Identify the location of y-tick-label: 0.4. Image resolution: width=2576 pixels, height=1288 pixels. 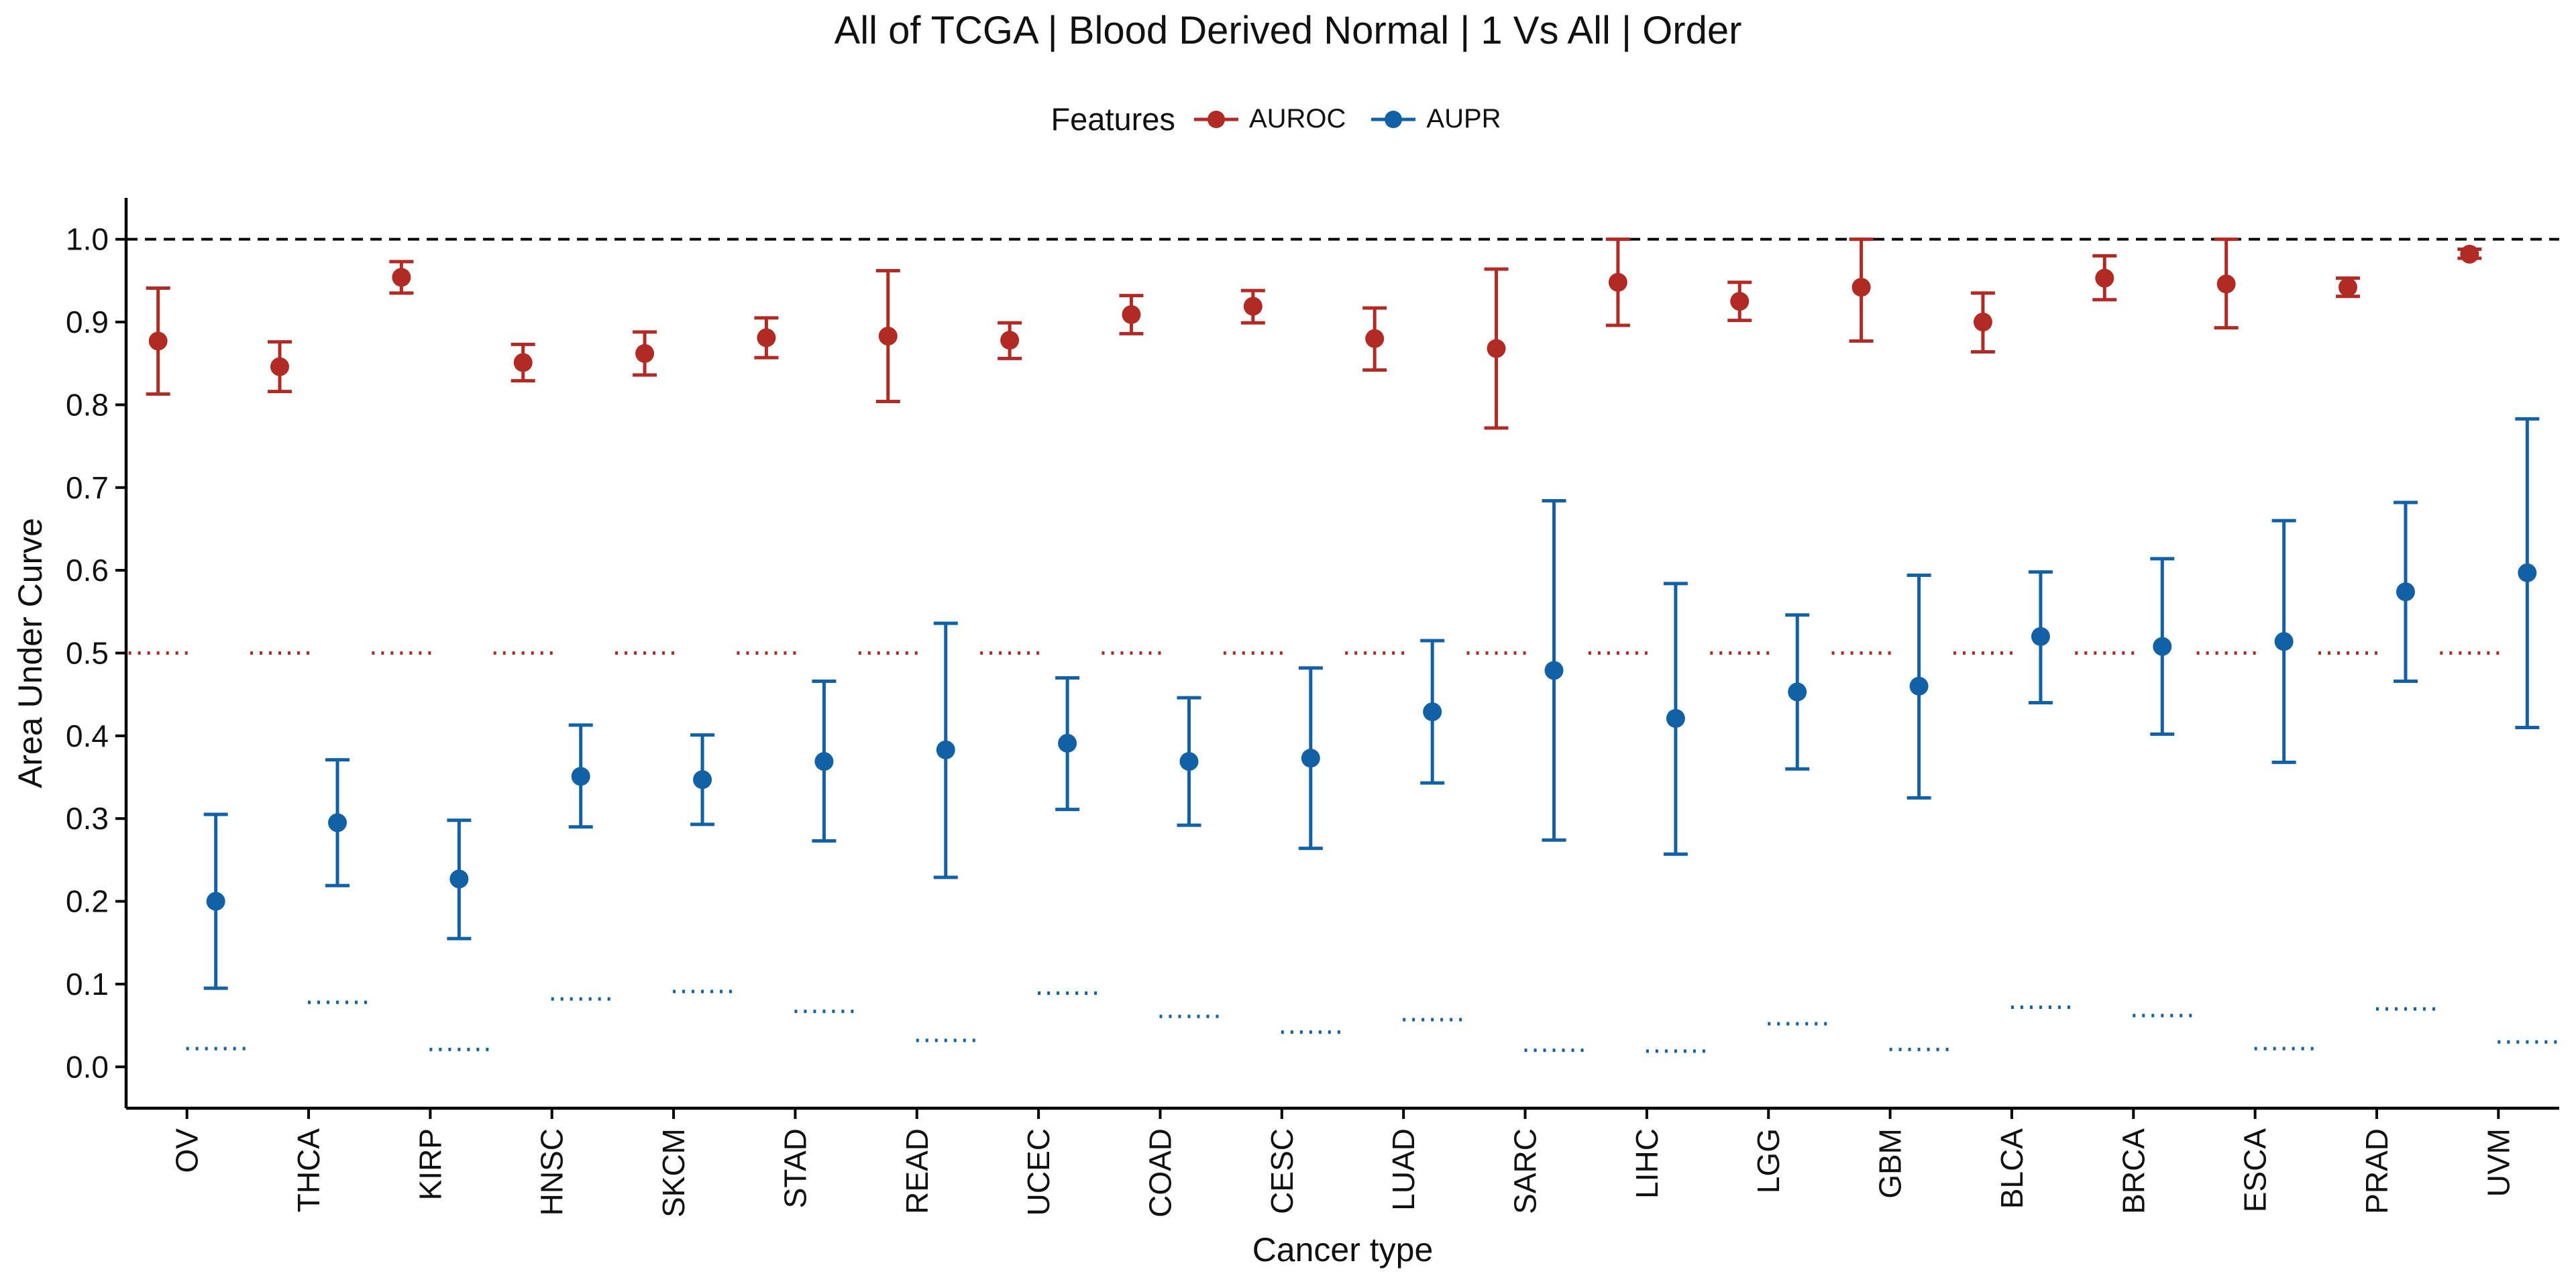
(87, 735).